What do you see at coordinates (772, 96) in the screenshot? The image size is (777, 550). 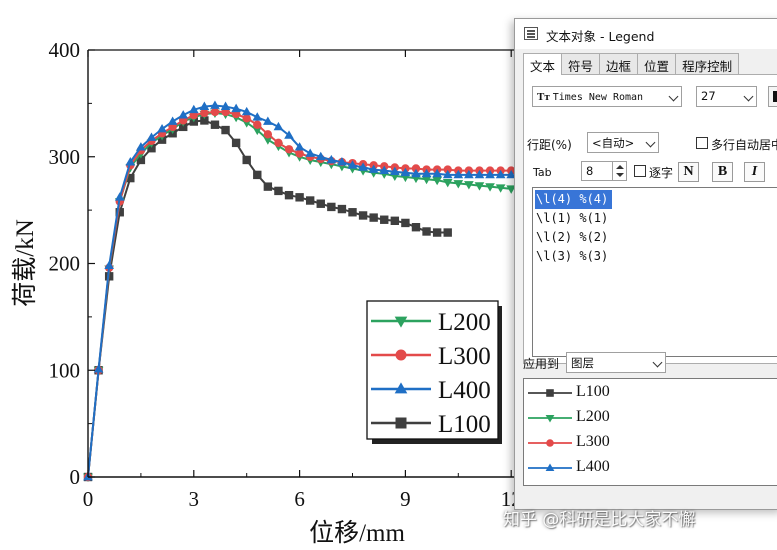 I see `font-color-button` at bounding box center [772, 96].